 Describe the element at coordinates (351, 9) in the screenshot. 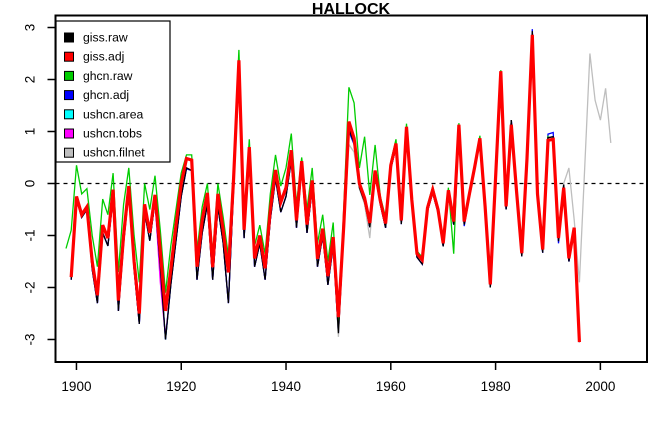

I see `chart-title: HALLOCK` at that location.